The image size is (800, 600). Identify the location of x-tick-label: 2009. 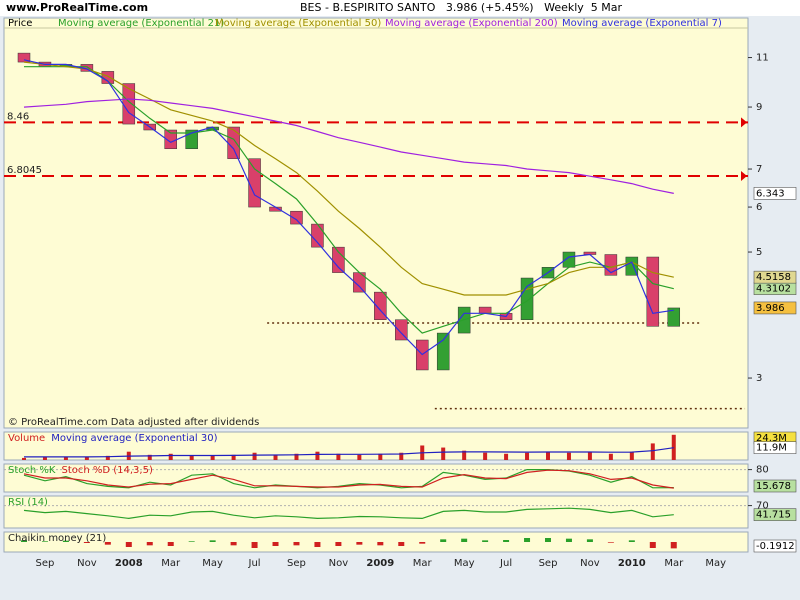
(380, 563).